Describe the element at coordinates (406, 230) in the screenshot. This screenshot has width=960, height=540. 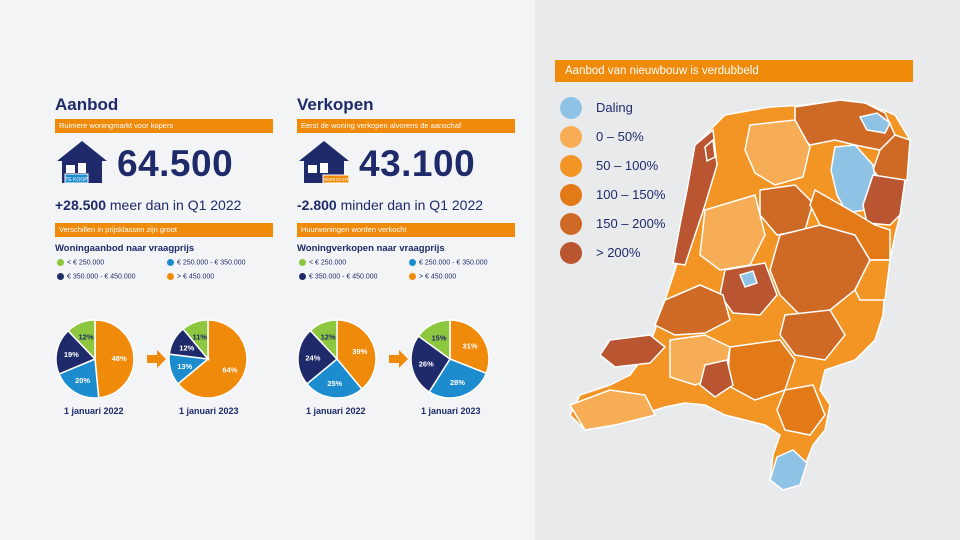
I see `verkopen-rental-bar: Huurwoningen worden verkocht` at that location.